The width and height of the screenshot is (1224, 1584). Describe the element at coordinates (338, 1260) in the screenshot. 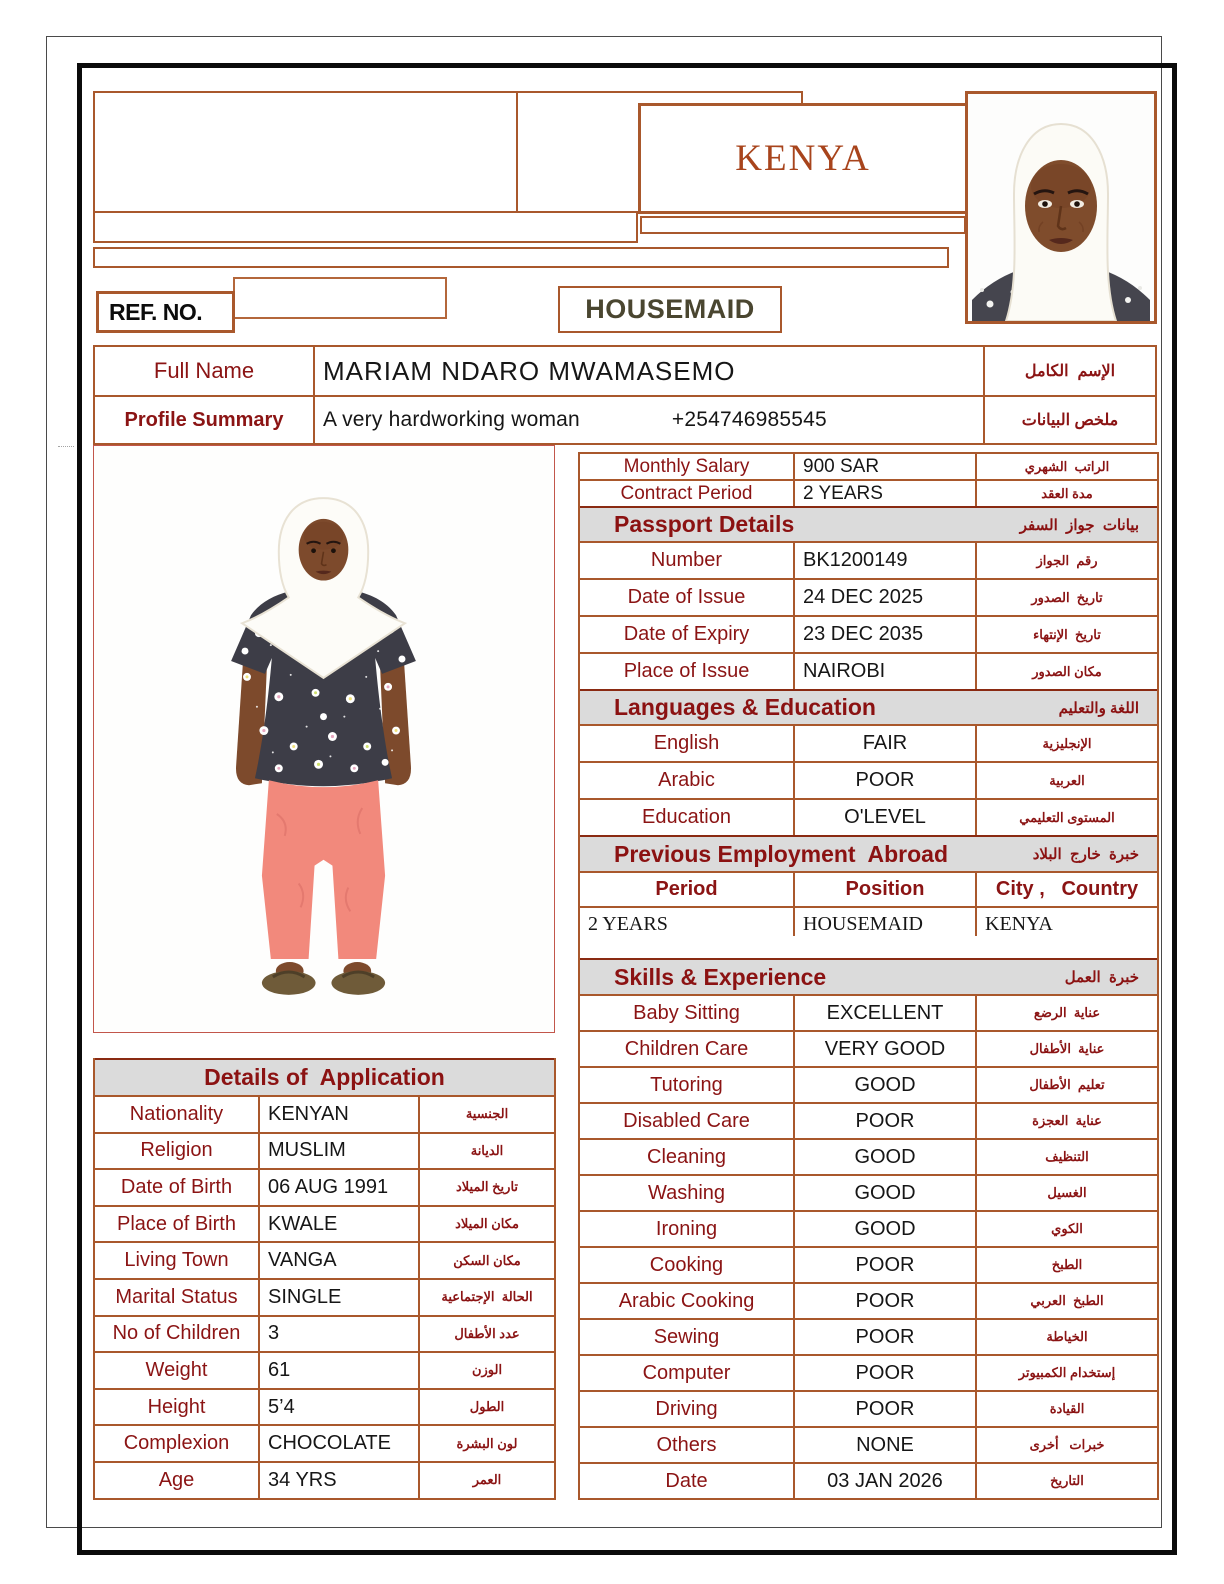

I see `row-value: VANGA` at that location.